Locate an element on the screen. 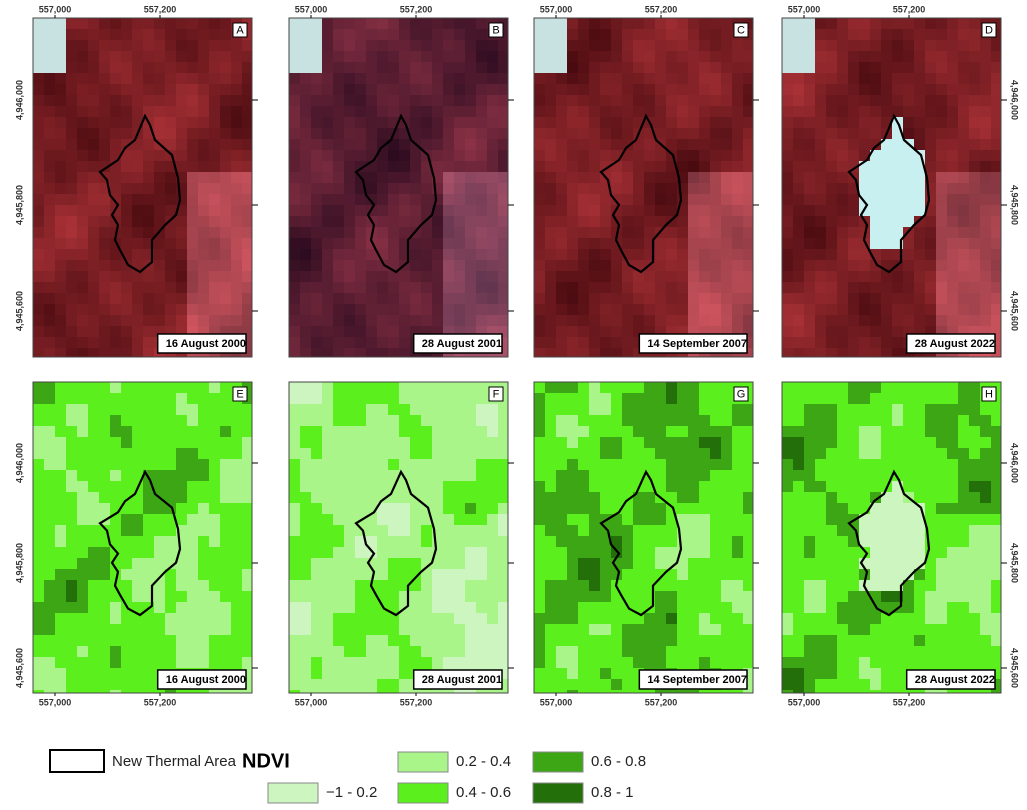 The image size is (1027, 810). y-tick-label: 4,945,600 is located at coordinates (19, 311).